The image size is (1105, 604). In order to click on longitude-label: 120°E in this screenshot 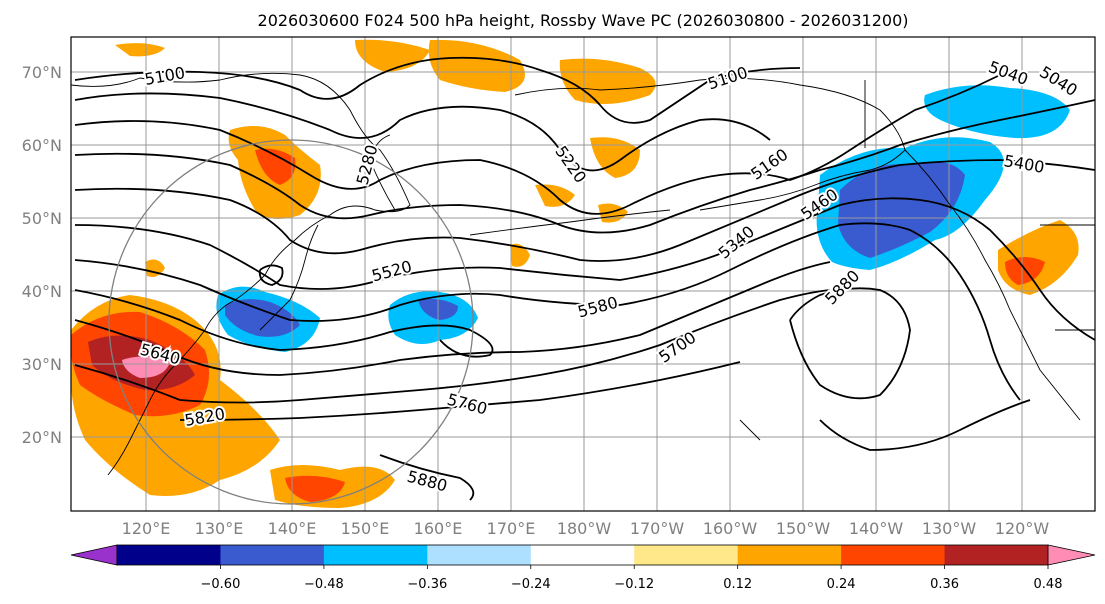, I will do `click(146, 528)`.